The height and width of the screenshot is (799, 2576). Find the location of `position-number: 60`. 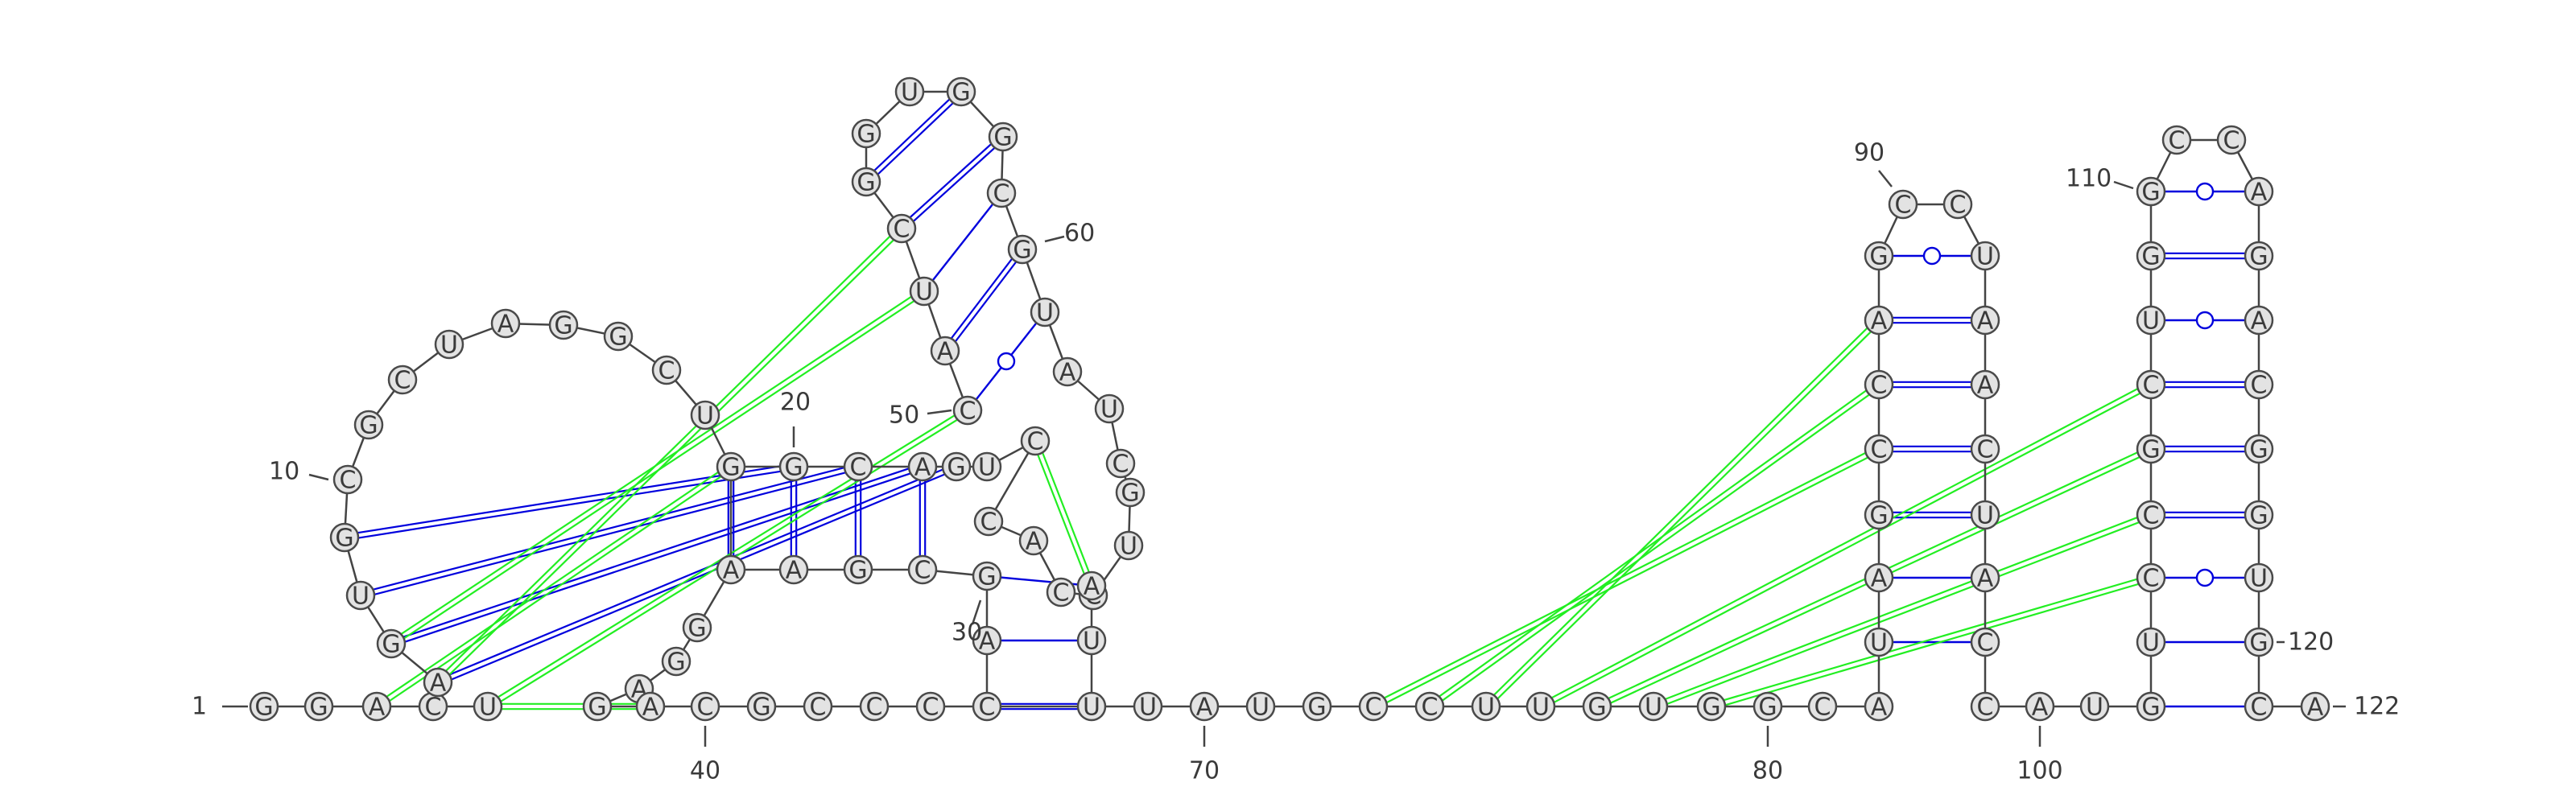

position-number: 60 is located at coordinates (1079, 234).